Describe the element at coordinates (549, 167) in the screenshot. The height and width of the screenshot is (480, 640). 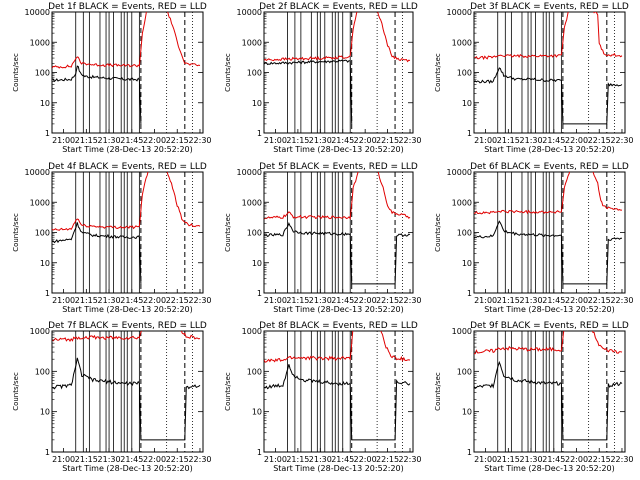
I see `panel-title: Det 6f BLACK = Events, RED = LLD` at that location.